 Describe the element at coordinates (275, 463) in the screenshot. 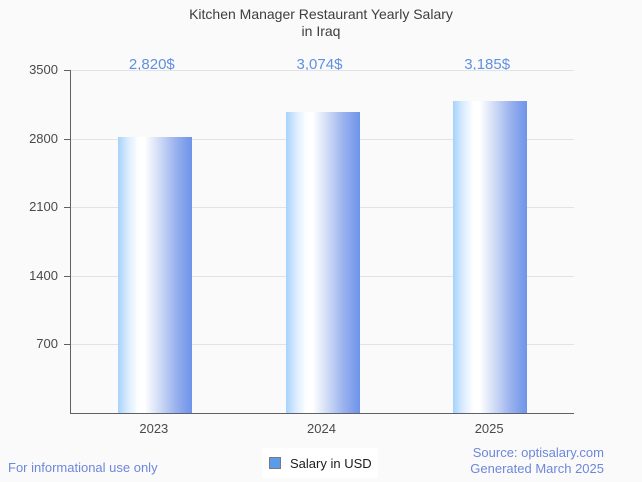

I see `legend-swatch-icon` at that location.